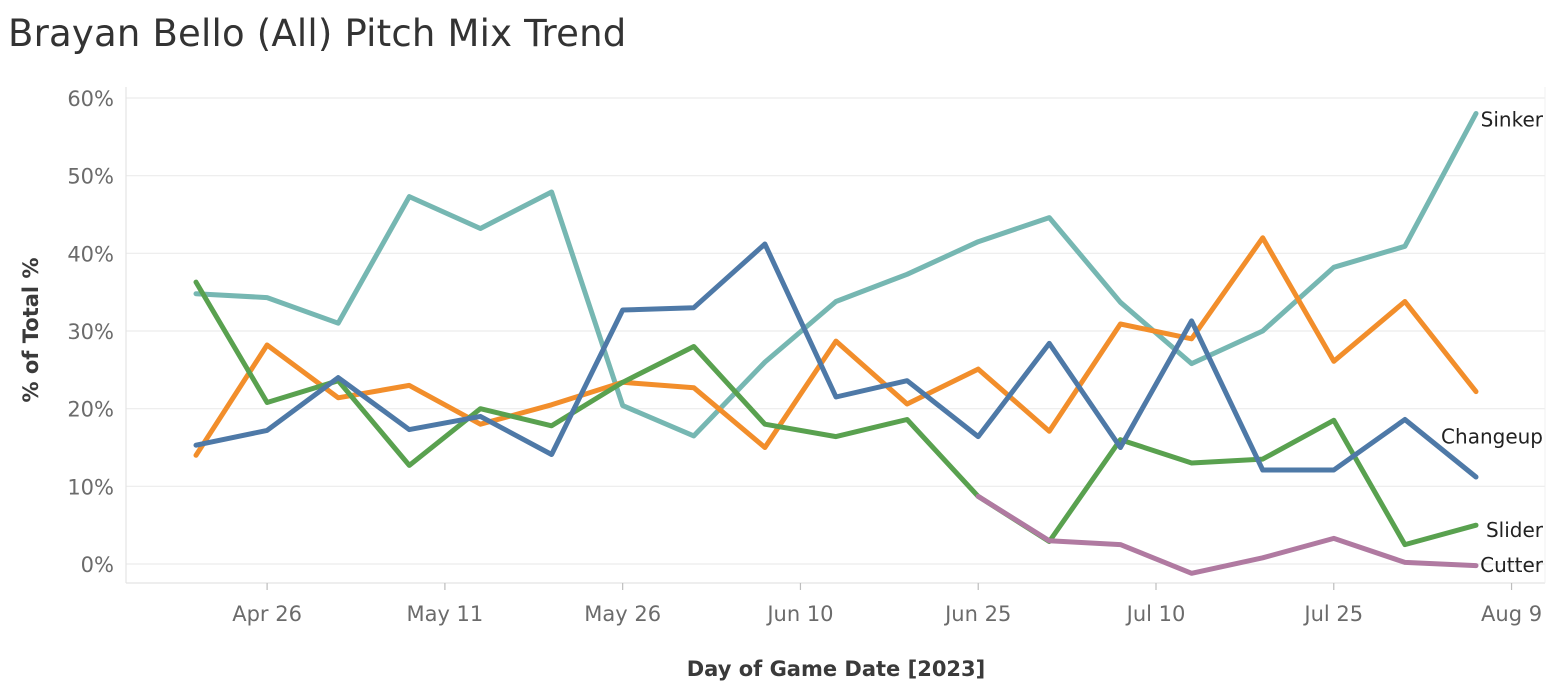  What do you see at coordinates (1515, 530) in the screenshot?
I see `series-label-slider: Slider` at bounding box center [1515, 530].